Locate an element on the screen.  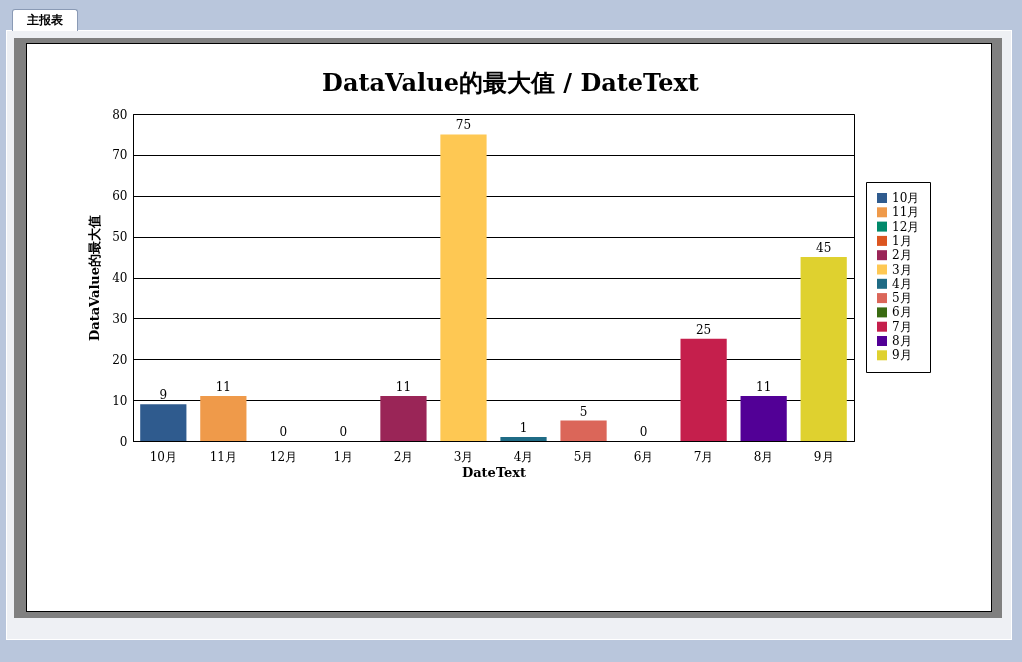
x-tick-label: 4月 is located at coordinates (523, 456).